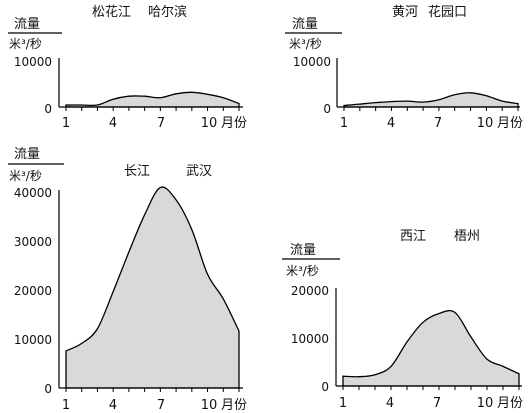 The image size is (530, 413). Describe the element at coordinates (33, 193) in the screenshot. I see `y-tick-label: 40000` at that location.